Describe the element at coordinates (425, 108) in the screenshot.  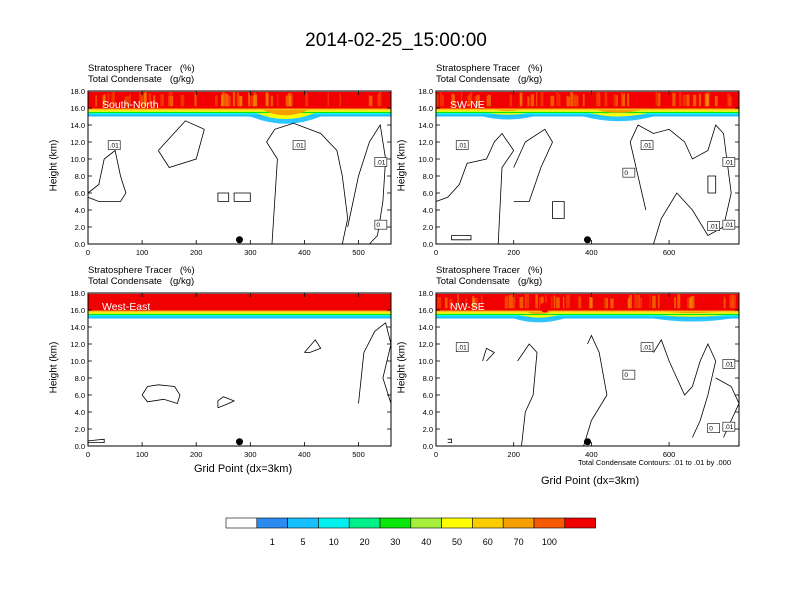
I see `y-tick-label: 16.0` at that location.